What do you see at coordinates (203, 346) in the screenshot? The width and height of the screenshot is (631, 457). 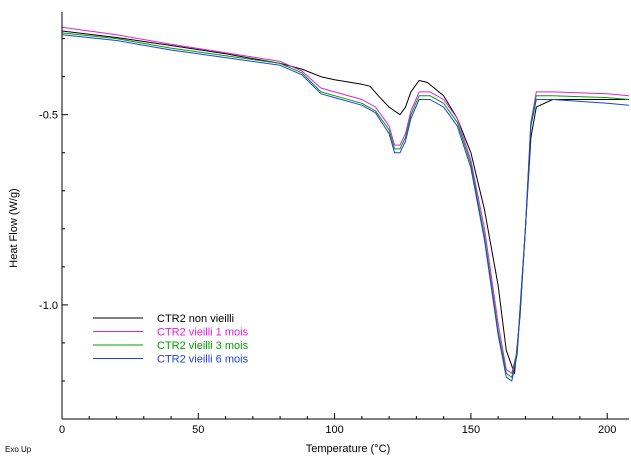 I see `legend-label-3: CTR2 vieilli 3 mois` at bounding box center [203, 346].